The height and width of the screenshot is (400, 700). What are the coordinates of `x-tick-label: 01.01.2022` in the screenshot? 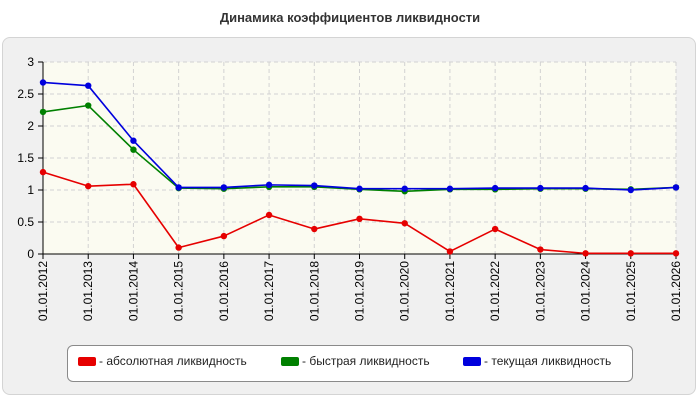 It's located at (495, 291).